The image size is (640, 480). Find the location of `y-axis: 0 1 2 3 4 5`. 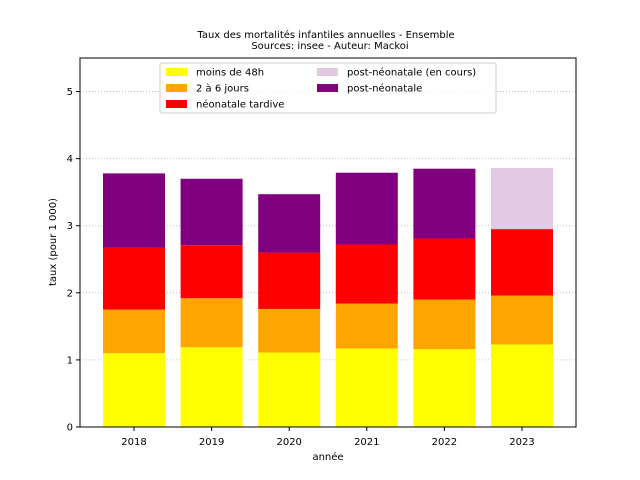

y-axis: 0 1 2 3 4 5 is located at coordinates (73, 260).